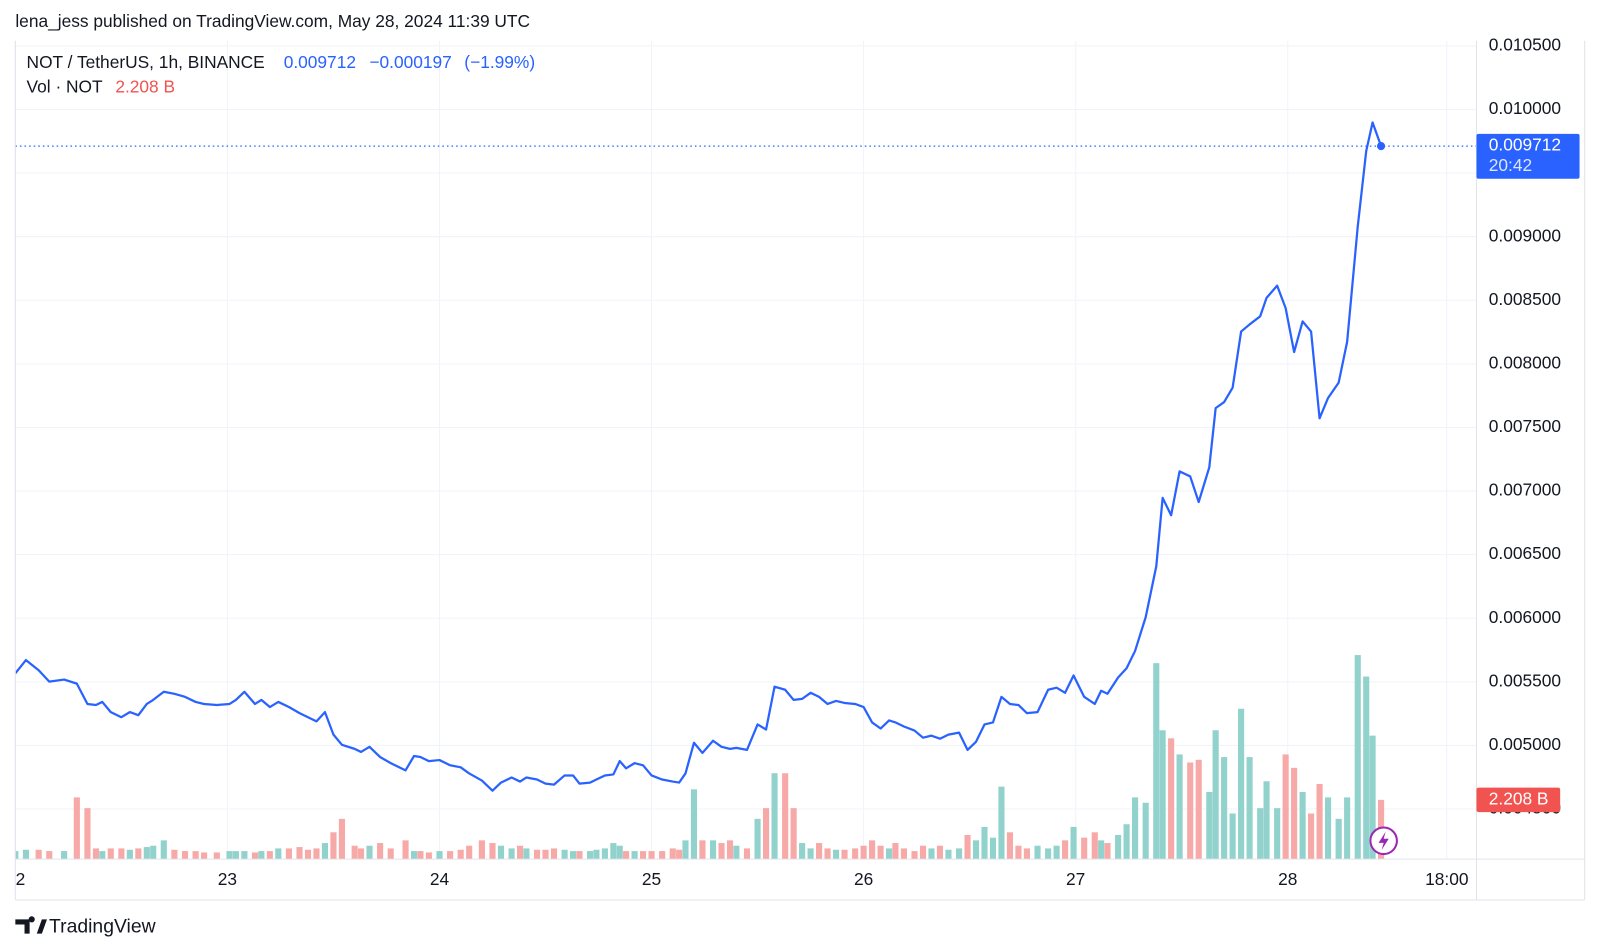 This screenshot has width=1600, height=952. What do you see at coordinates (145, 86) in the screenshot?
I see `volume-last: 2.208 B` at bounding box center [145, 86].